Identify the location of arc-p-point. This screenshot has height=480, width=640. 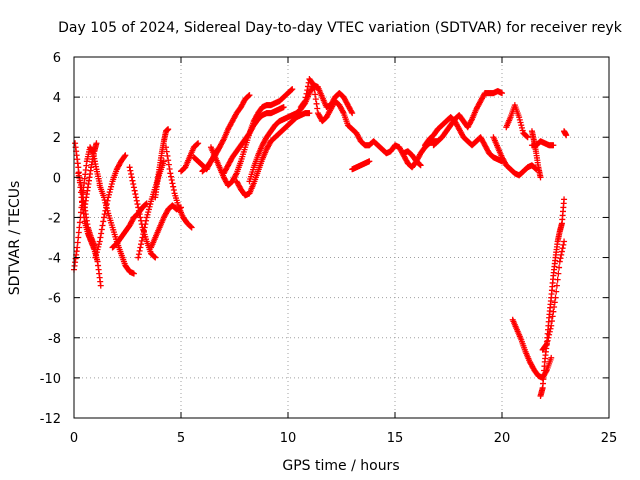
(291, 89).